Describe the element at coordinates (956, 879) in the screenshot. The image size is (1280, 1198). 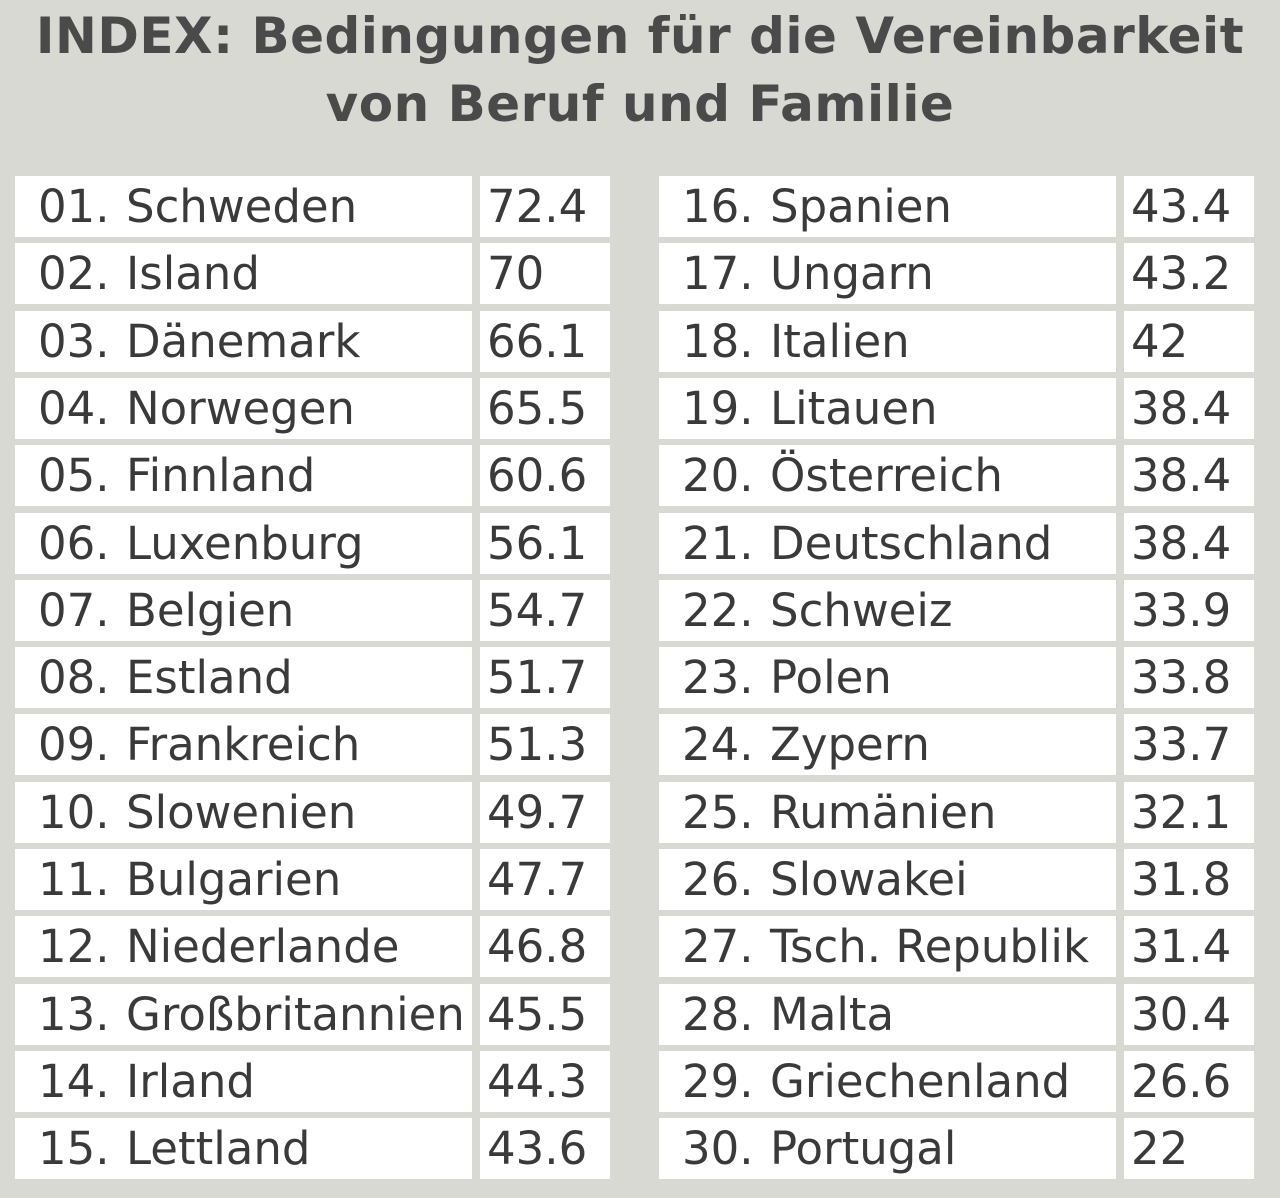
I see `table-row: 26. Slowakei 31.8` at that location.